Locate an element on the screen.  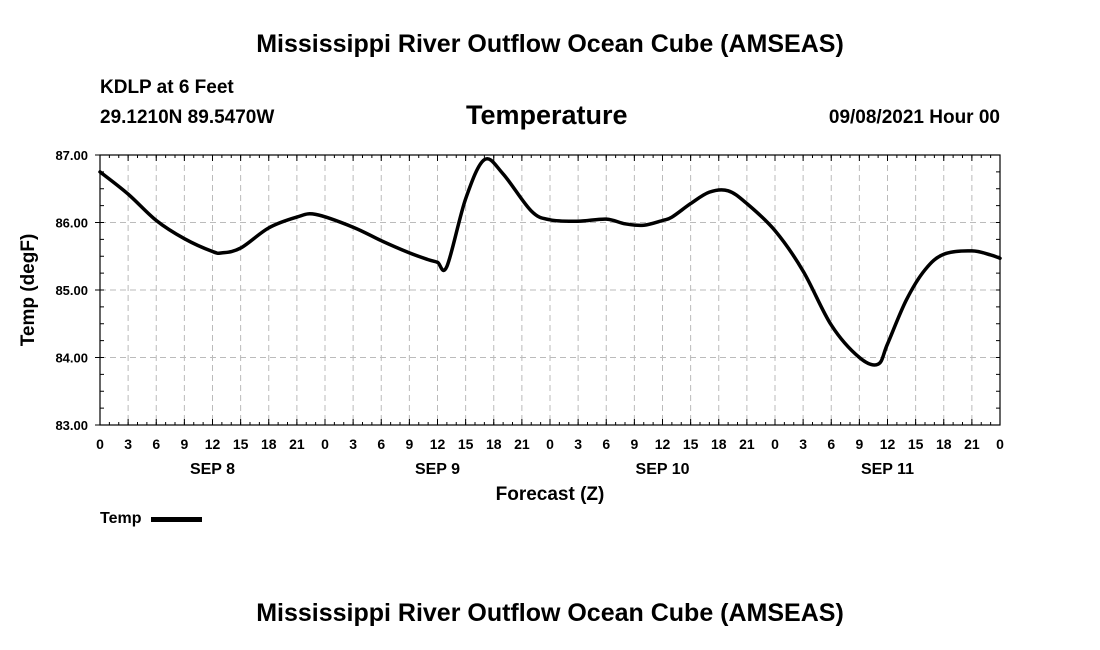
y-tick-label: 87.00 is located at coordinates (71, 155).